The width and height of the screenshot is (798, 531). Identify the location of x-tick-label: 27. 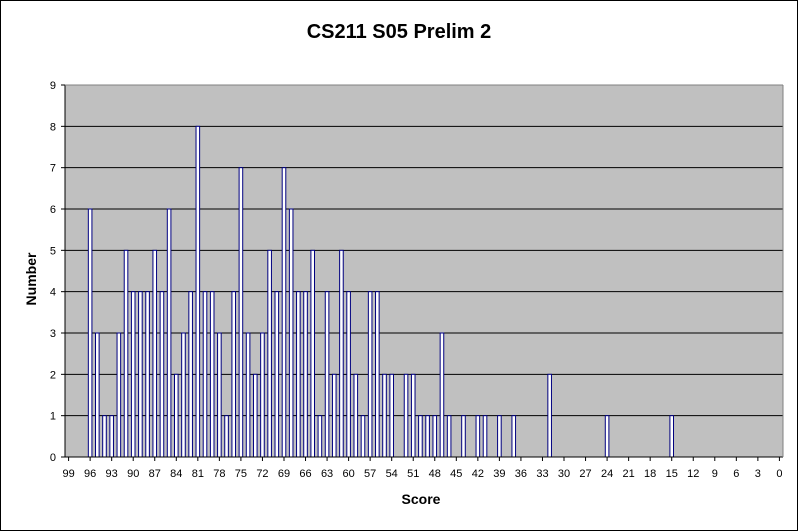
(585, 474).